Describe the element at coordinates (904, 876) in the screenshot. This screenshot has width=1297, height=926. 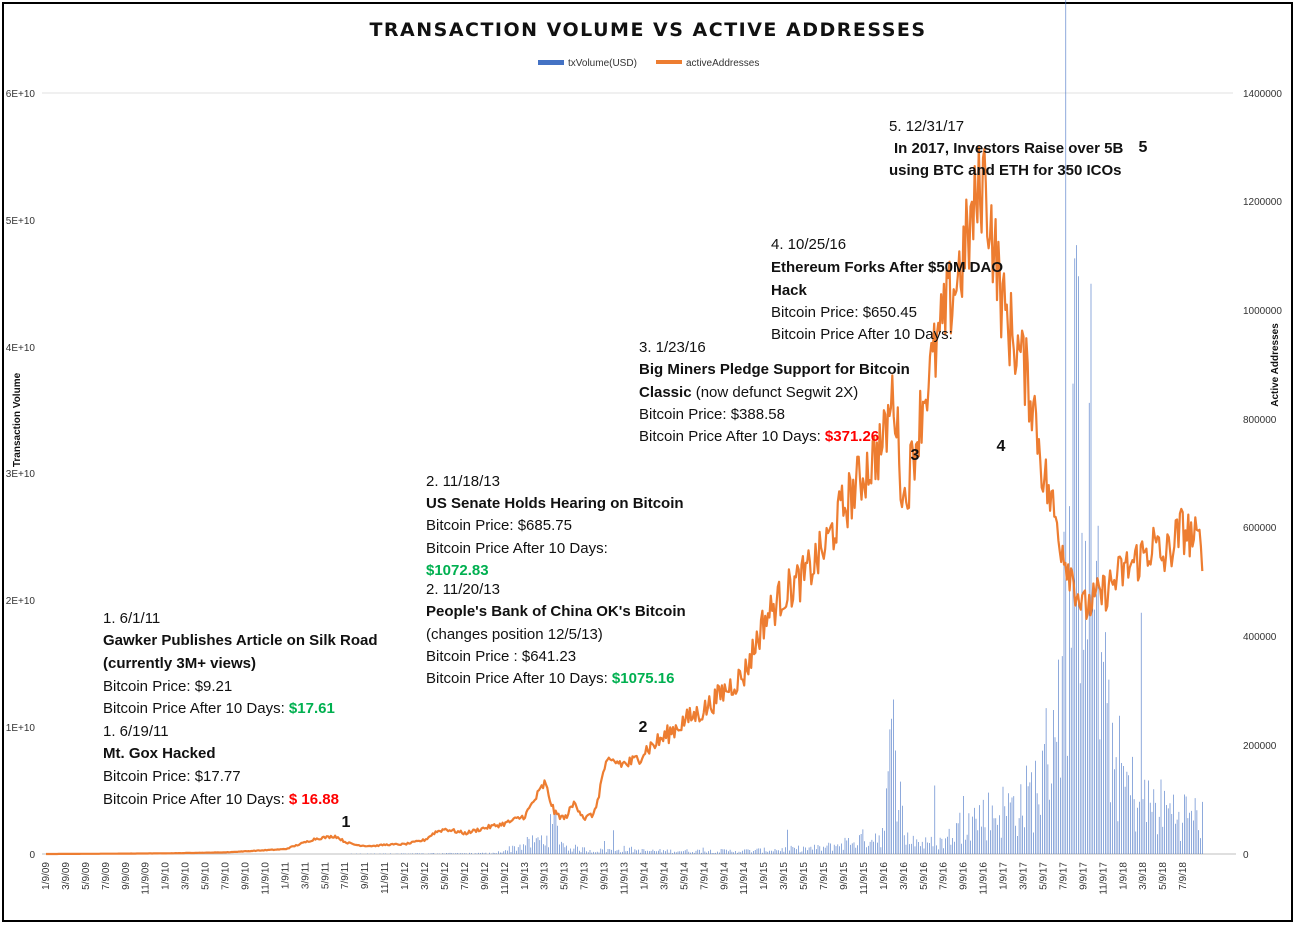
I see `x-tick-label: 3/9/16` at that location.